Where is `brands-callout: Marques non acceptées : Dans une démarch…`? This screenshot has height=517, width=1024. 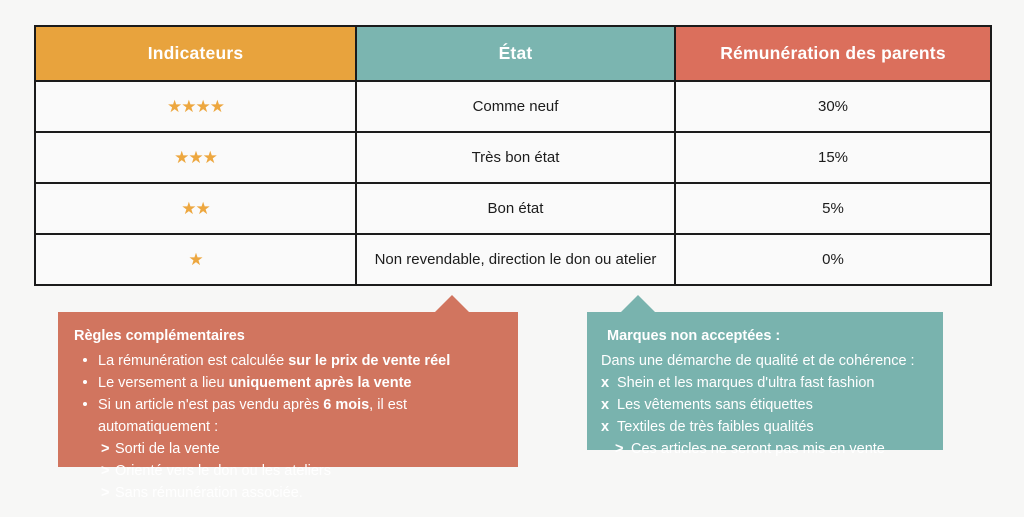 brands-callout: Marques non acceptées : Dans une démarch… is located at coordinates (765, 376).